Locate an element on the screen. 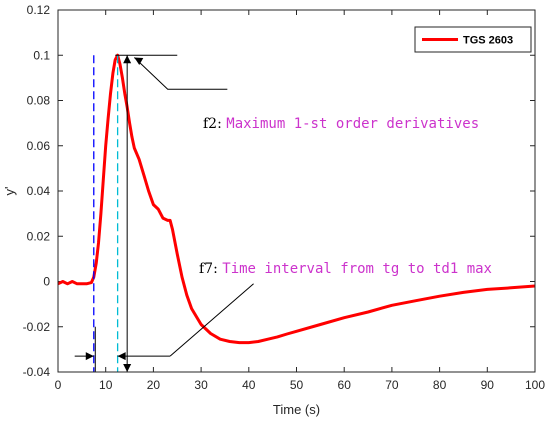  y-axis-title: y' is located at coordinates (9, 191).